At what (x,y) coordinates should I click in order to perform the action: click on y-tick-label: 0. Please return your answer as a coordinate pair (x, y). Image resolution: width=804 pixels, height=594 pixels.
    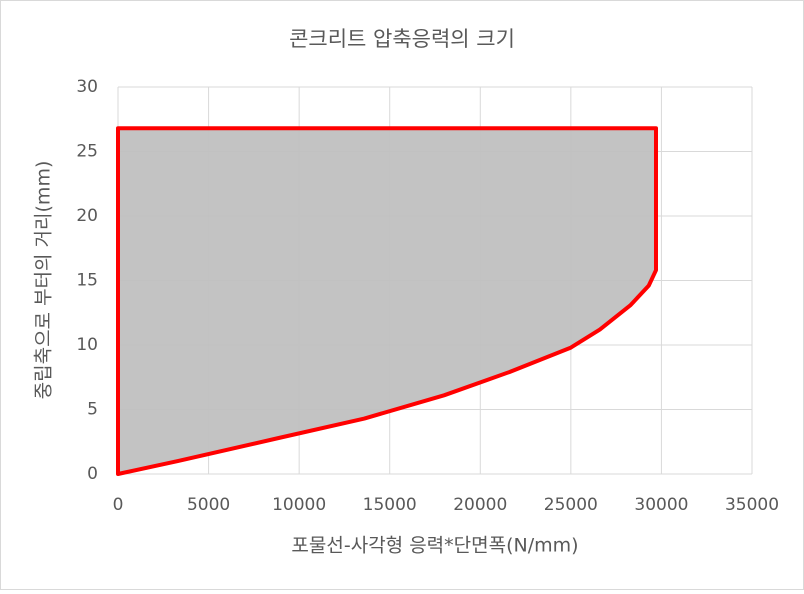
    Looking at the image, I should click on (92, 474).